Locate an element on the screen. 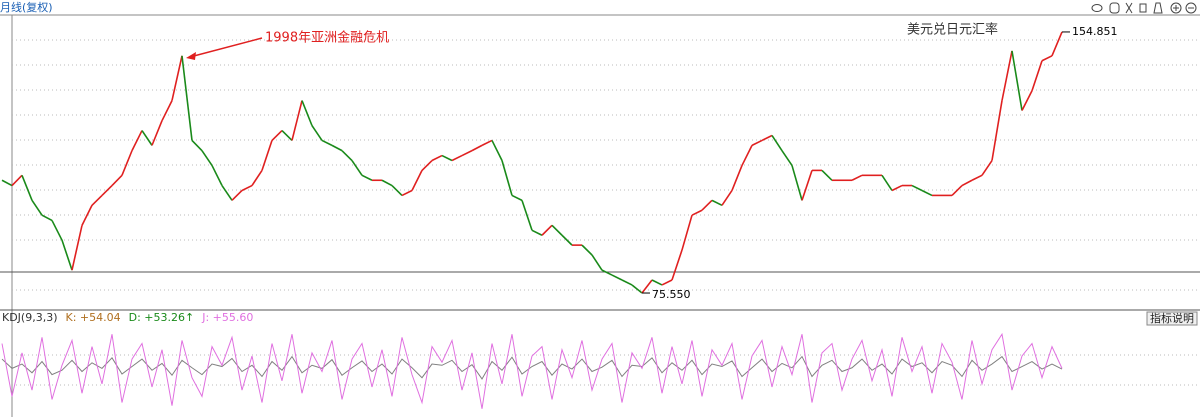 The height and width of the screenshot is (417, 1200). annotation-arrow is located at coordinates (226, 47).